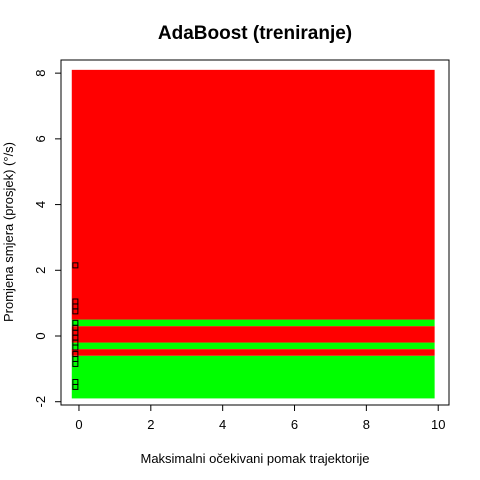  What do you see at coordinates (150, 424) in the screenshot?
I see `x-tick-label-1: 2` at bounding box center [150, 424].